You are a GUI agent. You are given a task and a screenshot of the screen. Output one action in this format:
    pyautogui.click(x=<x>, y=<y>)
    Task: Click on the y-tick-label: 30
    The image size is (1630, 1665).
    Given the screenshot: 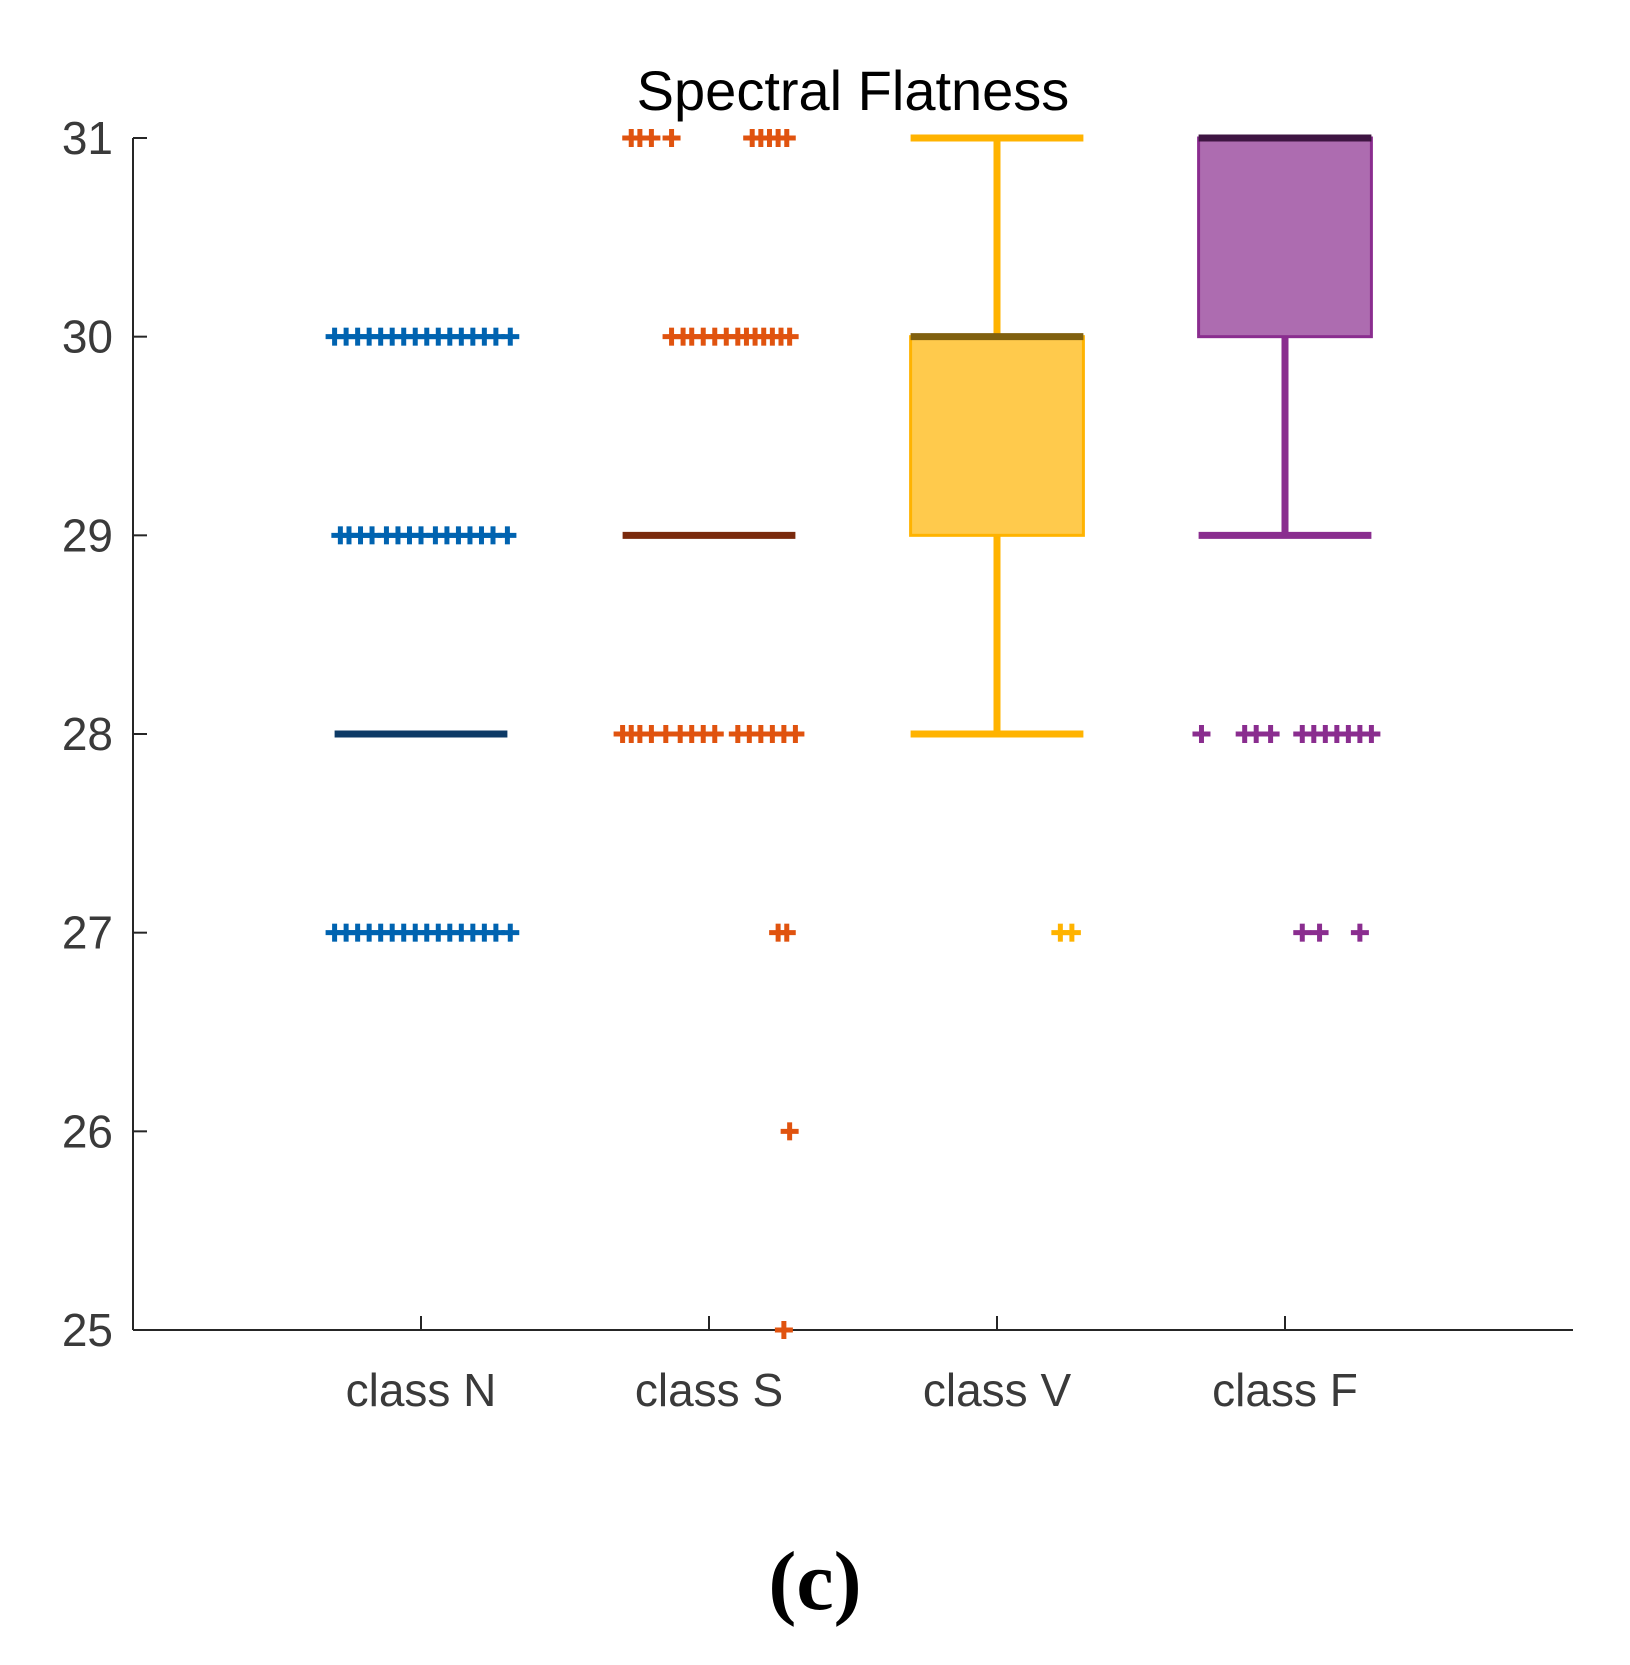 What is the action you would take?
    pyautogui.click(x=87, y=337)
    